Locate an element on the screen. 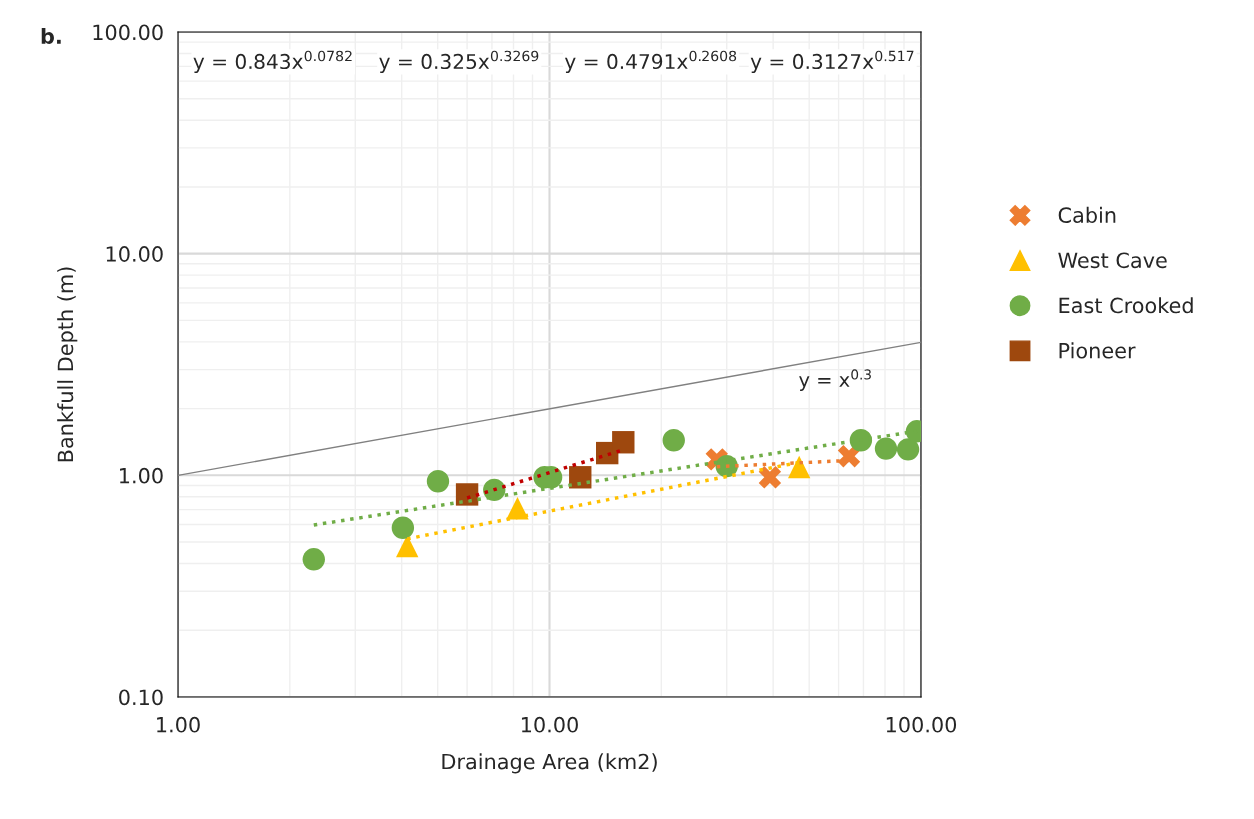 The width and height of the screenshot is (1254, 819). legend-label: West Cave is located at coordinates (1112, 260).